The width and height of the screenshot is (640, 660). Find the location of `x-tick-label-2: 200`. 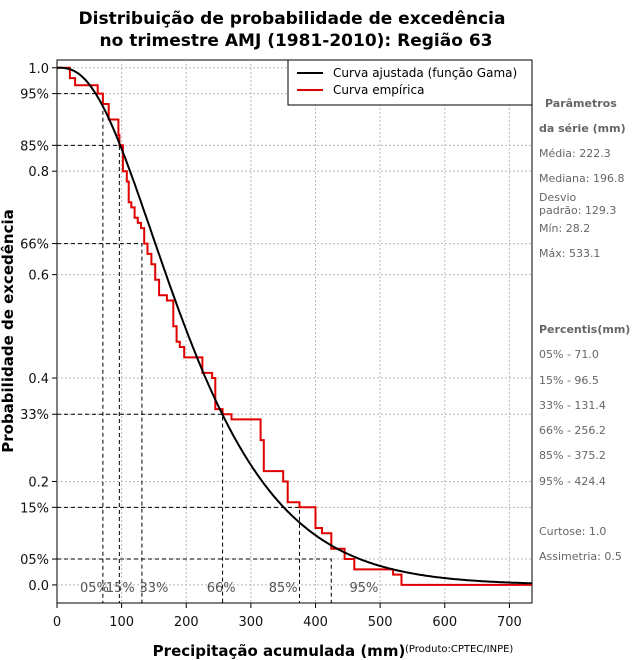

x-tick-label-2: 200 is located at coordinates (186, 622).